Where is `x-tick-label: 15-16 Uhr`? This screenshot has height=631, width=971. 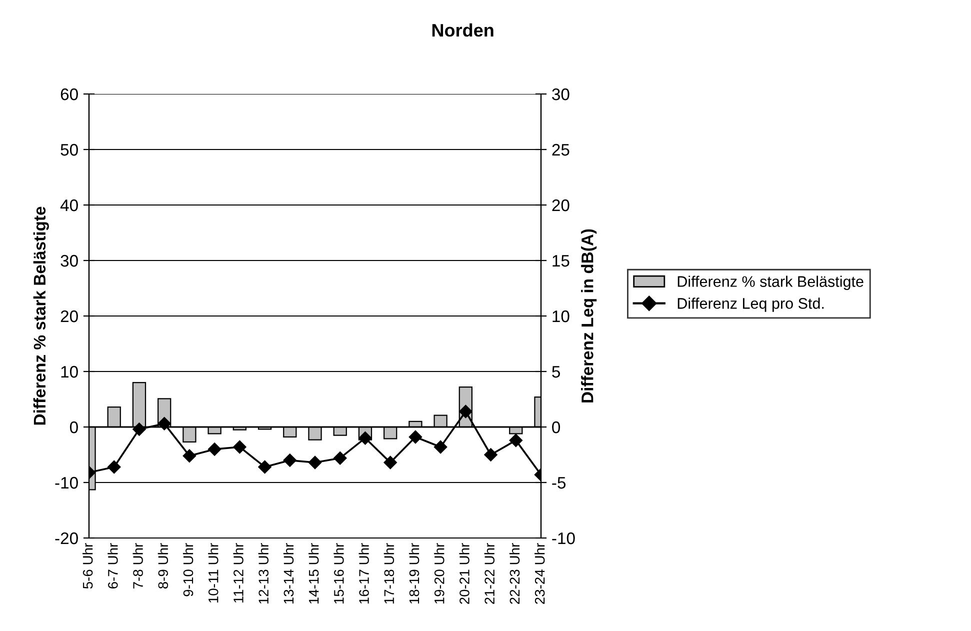
x-tick-label: 15-16 Uhr is located at coordinates (339, 573).